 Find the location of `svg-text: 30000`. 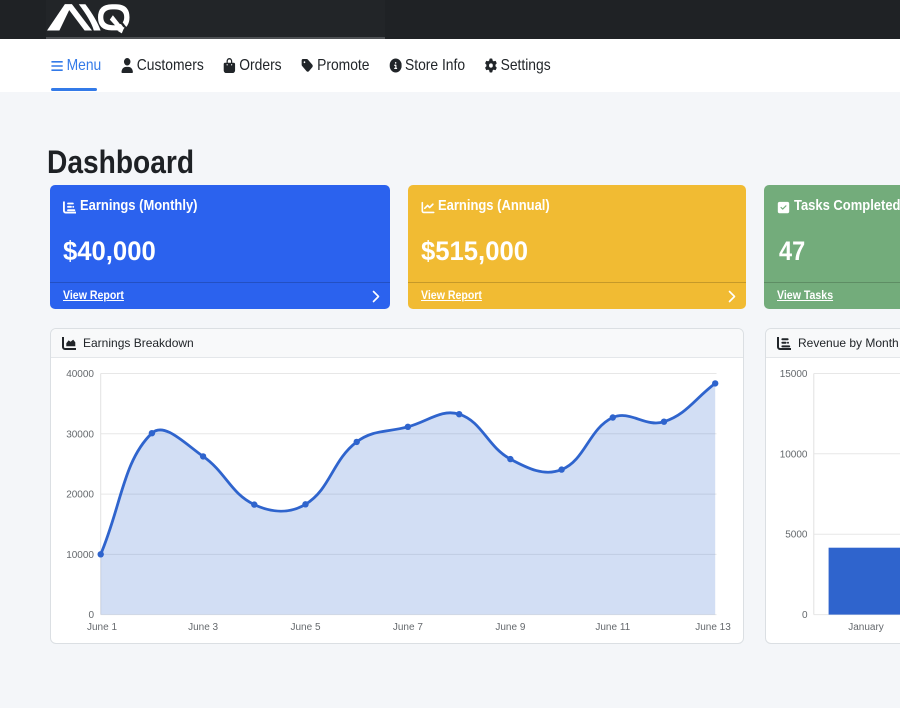

svg-text: 30000 is located at coordinates (80, 434).